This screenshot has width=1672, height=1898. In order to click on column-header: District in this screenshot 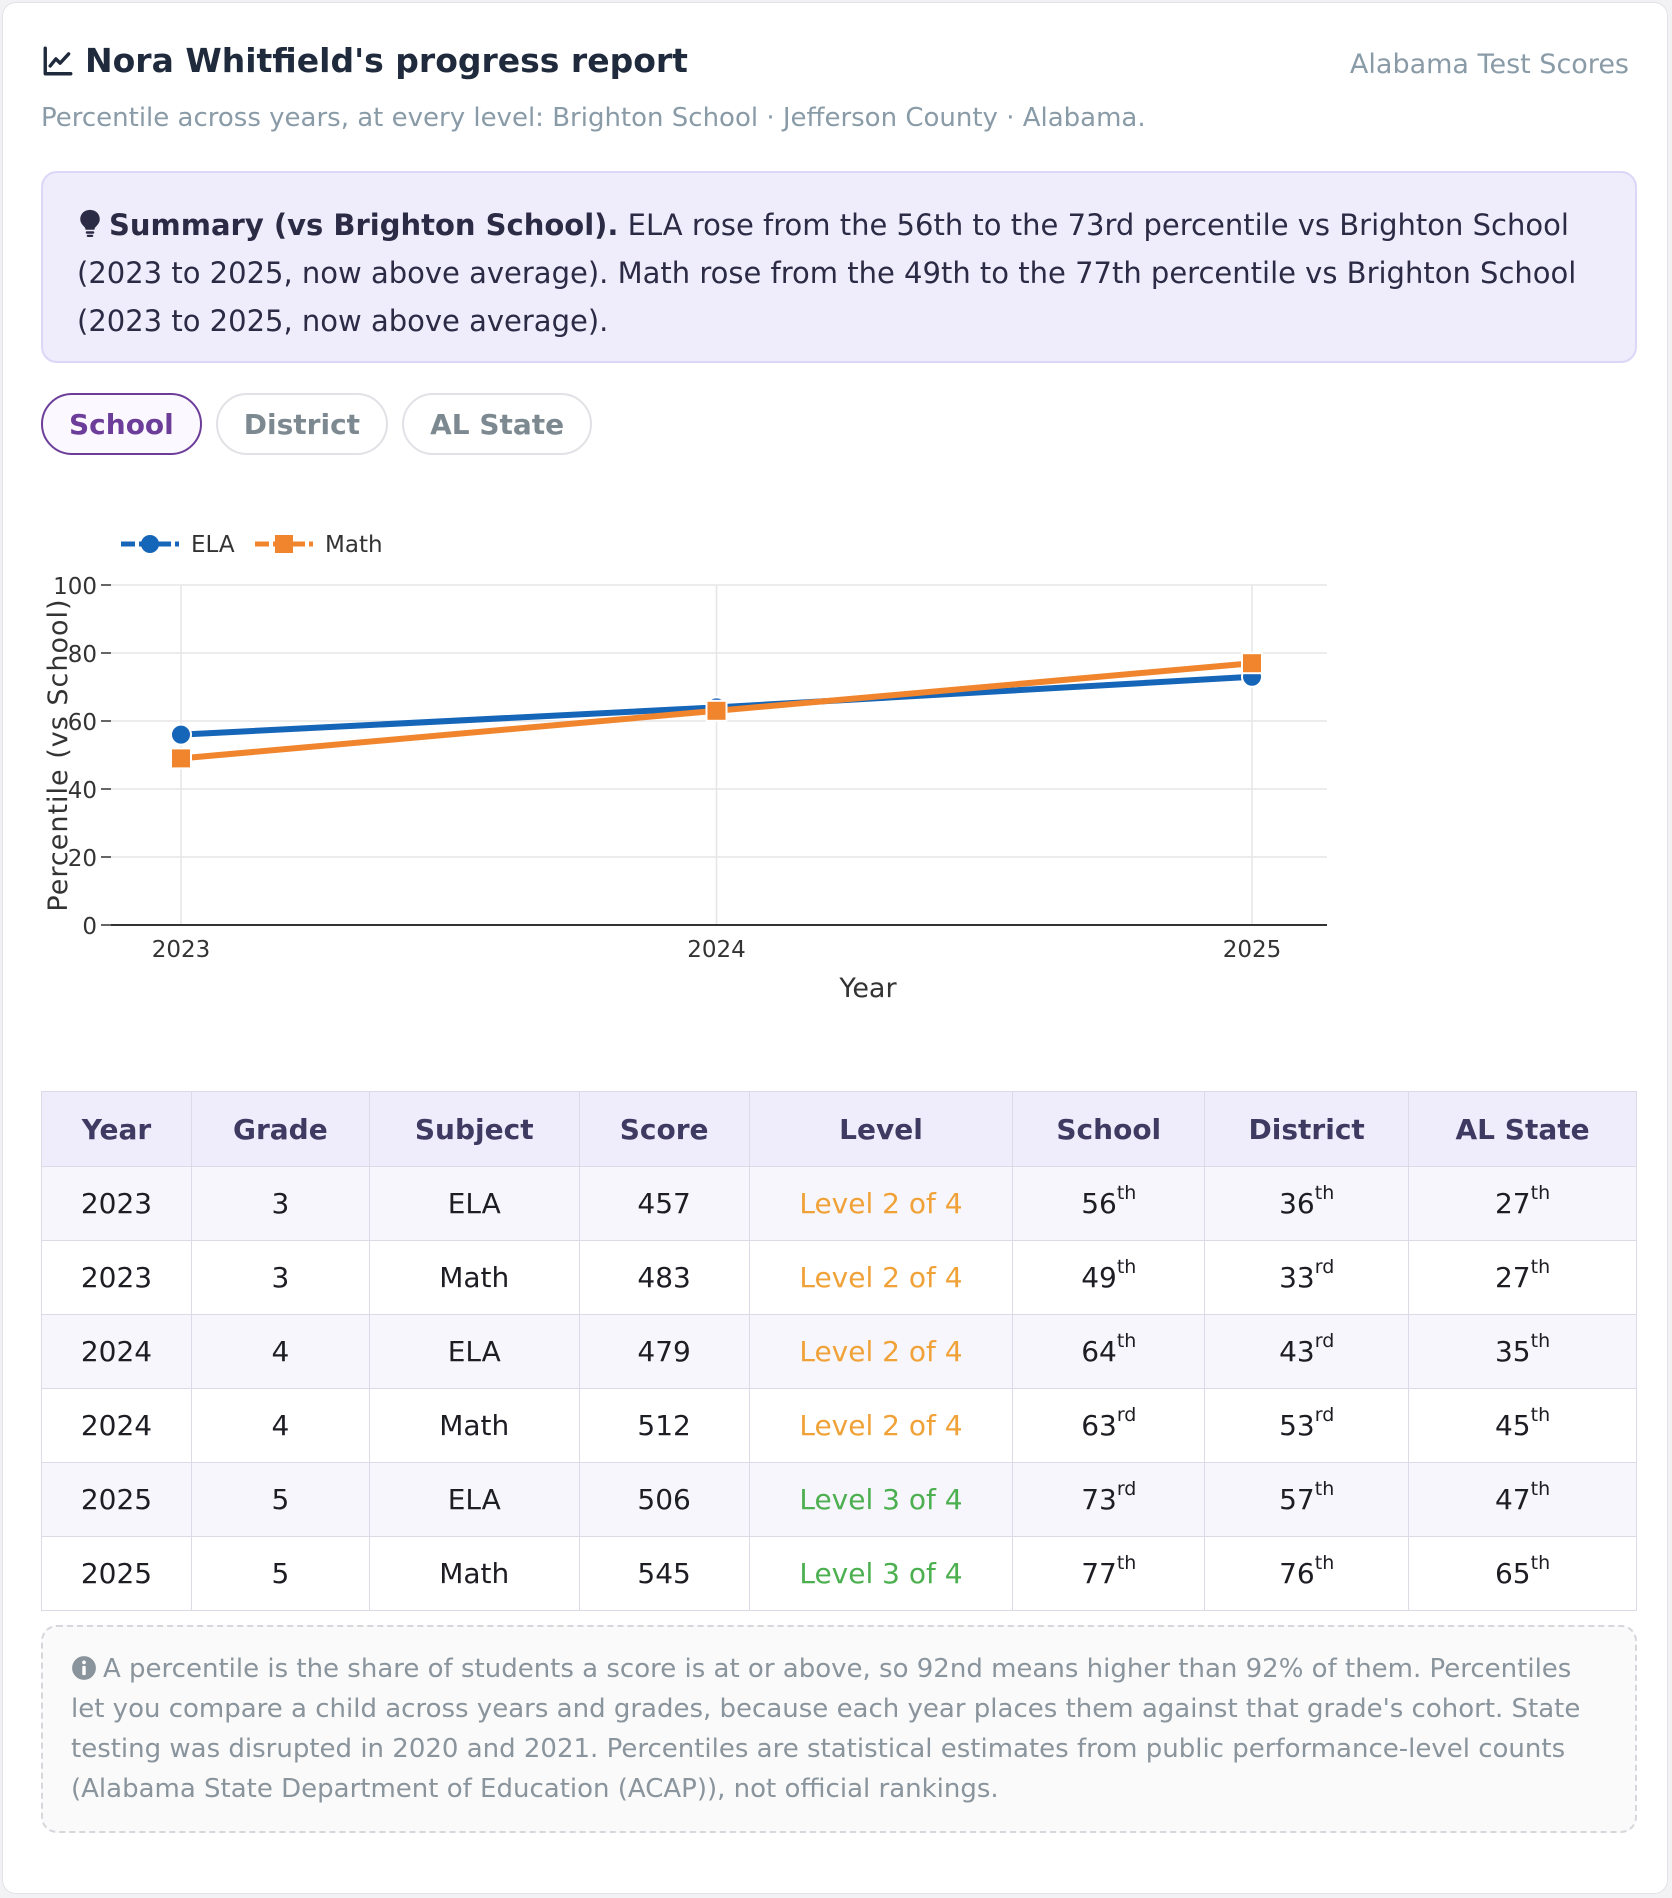, I will do `click(1307, 1129)`.